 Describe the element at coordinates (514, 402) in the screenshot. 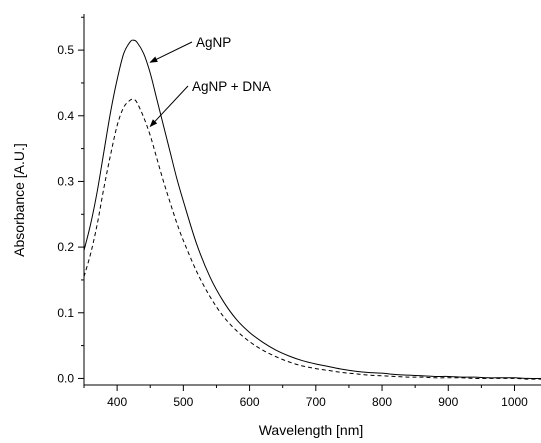

I see `x-tick-label: 1000` at that location.